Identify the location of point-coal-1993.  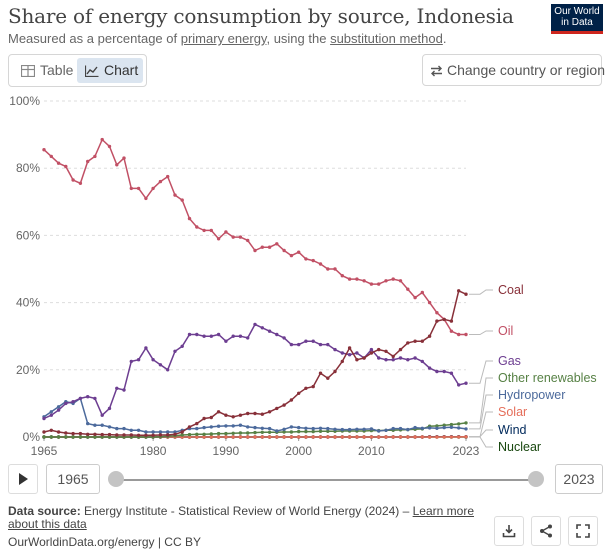
(248, 413).